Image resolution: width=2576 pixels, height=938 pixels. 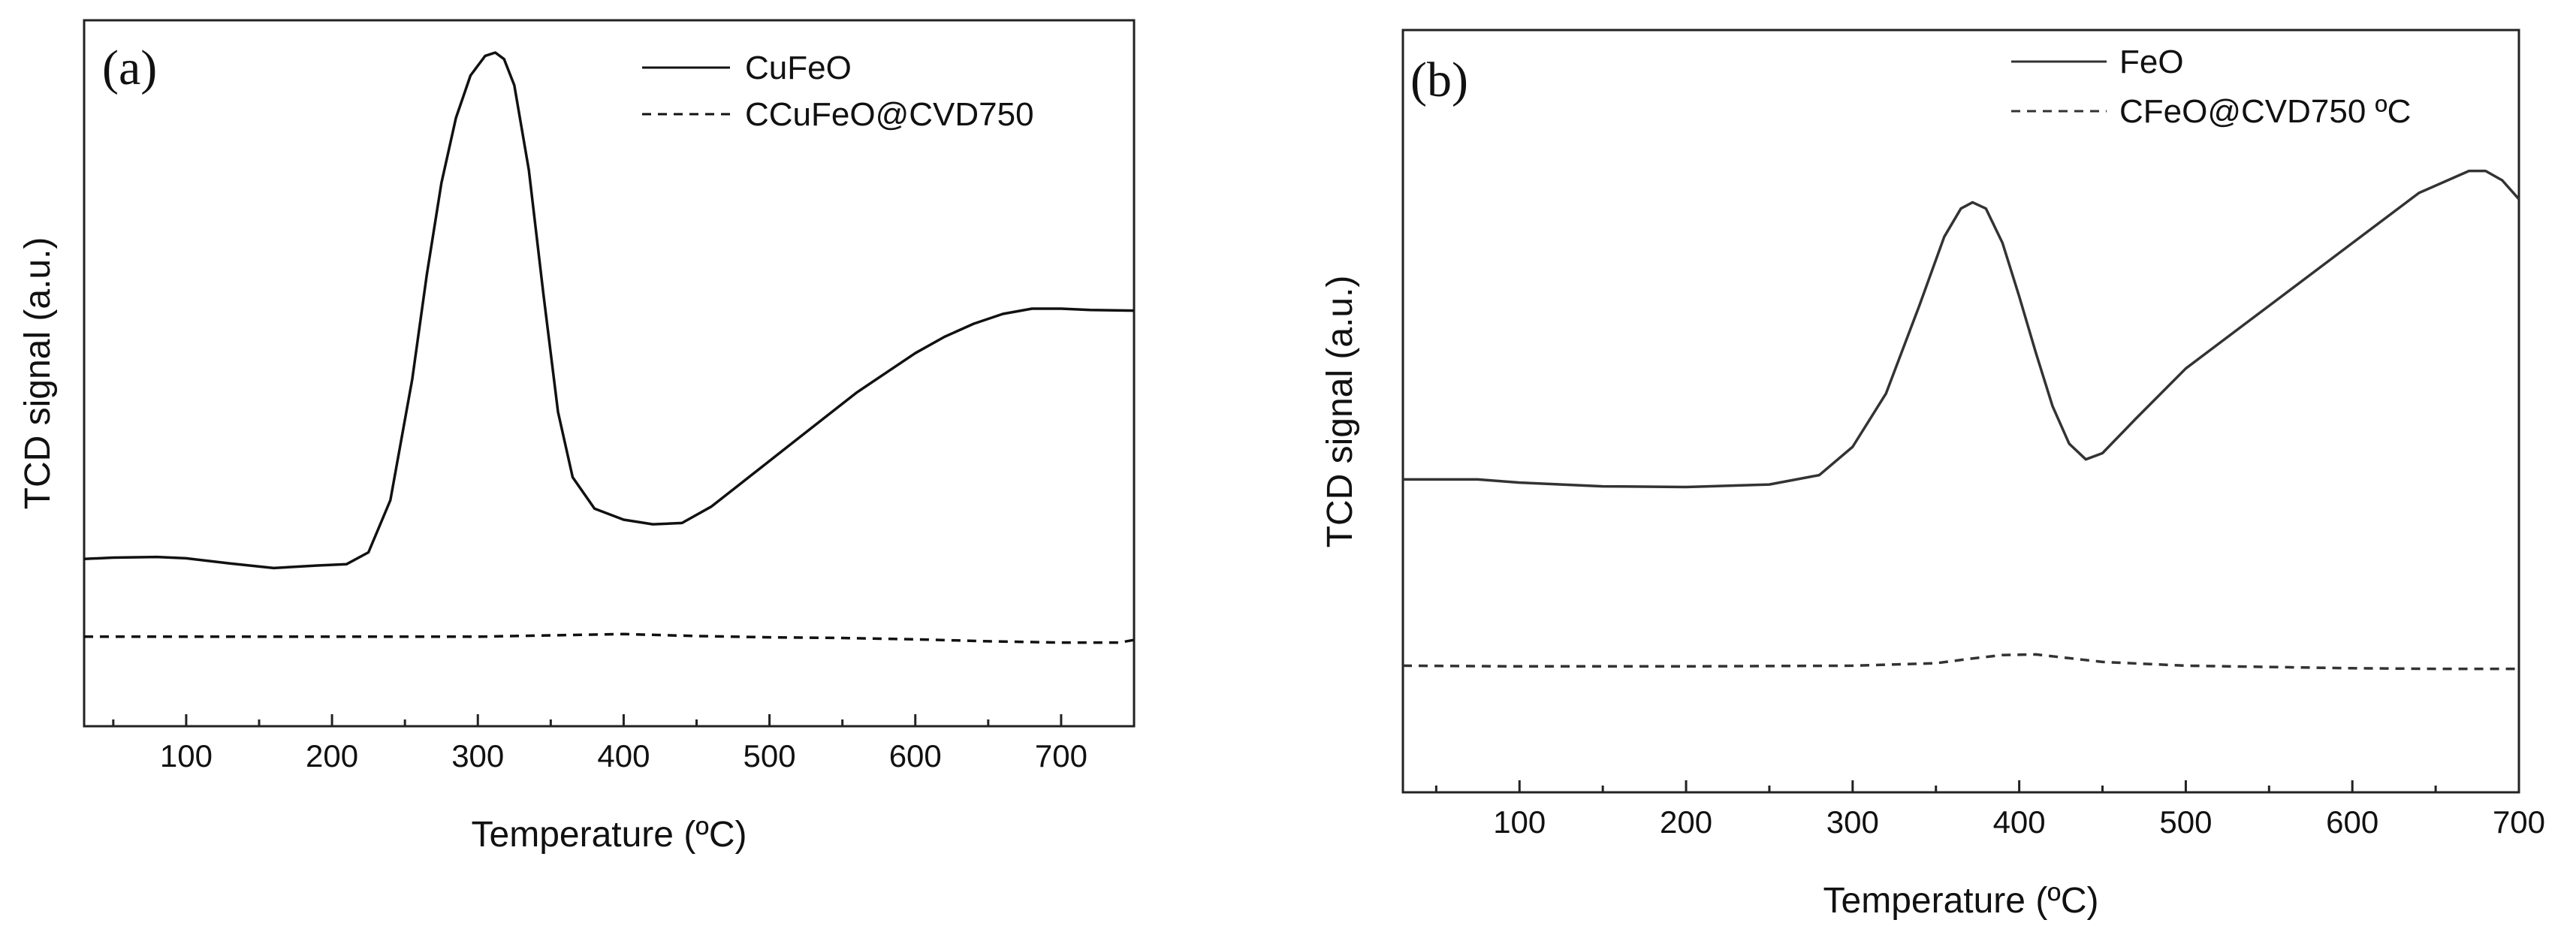 What do you see at coordinates (2211, 87) in the screenshot?
I see `legend-b: FeO CFeO@CVD750 ºC` at bounding box center [2211, 87].